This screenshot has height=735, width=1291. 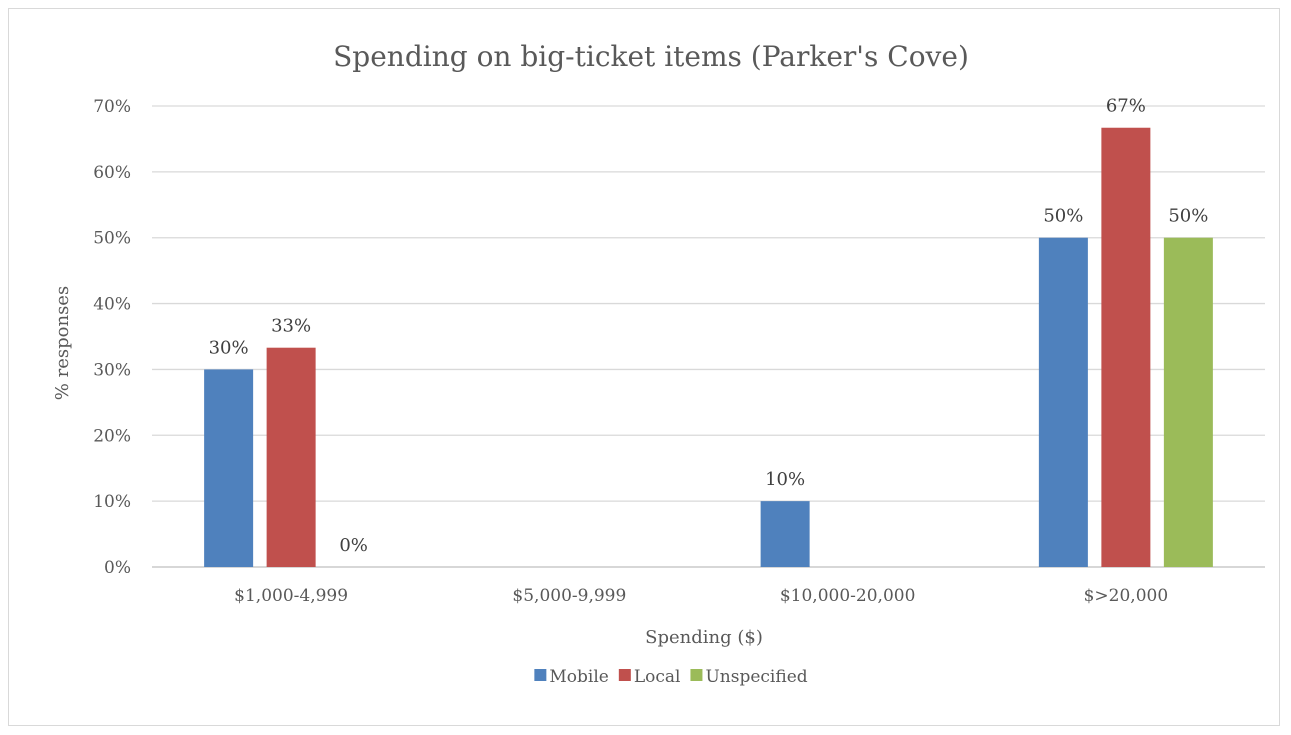 I want to click on legend-item: Mobile, so click(x=571, y=677).